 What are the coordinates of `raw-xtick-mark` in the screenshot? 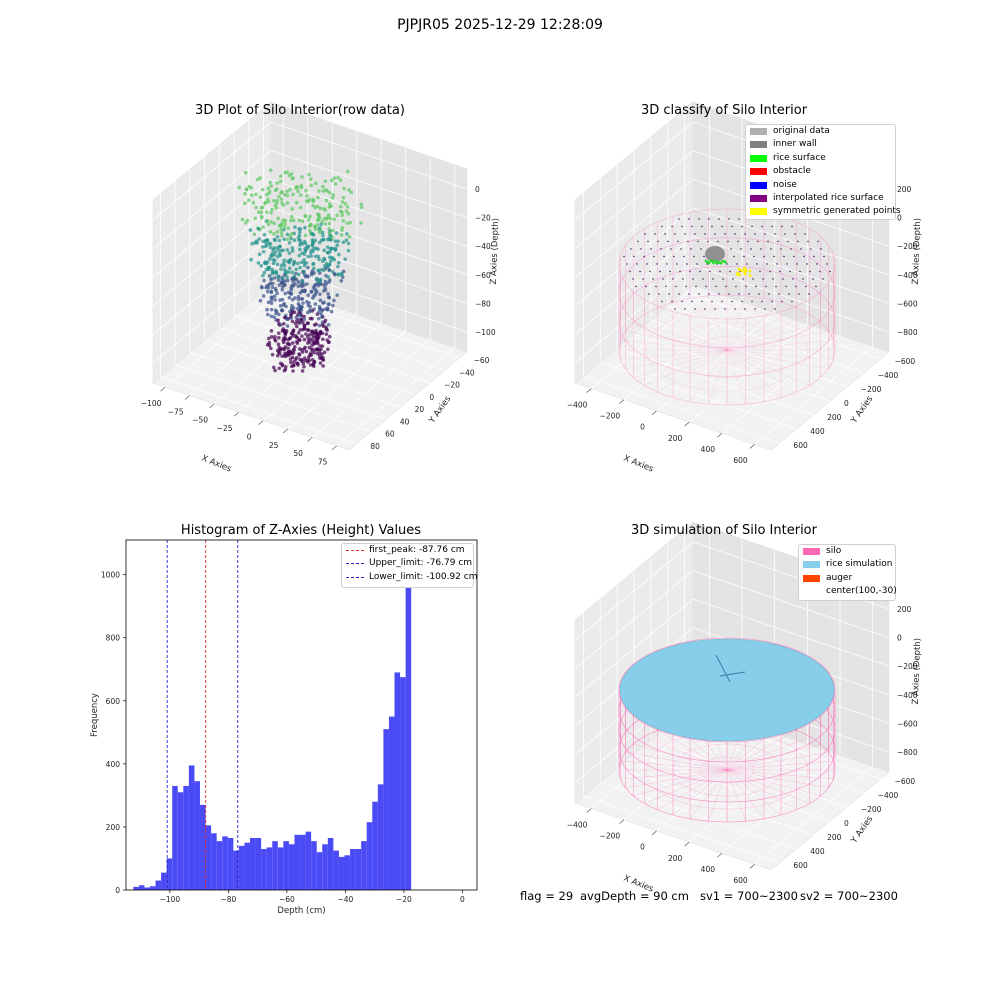 It's located at (310, 439).